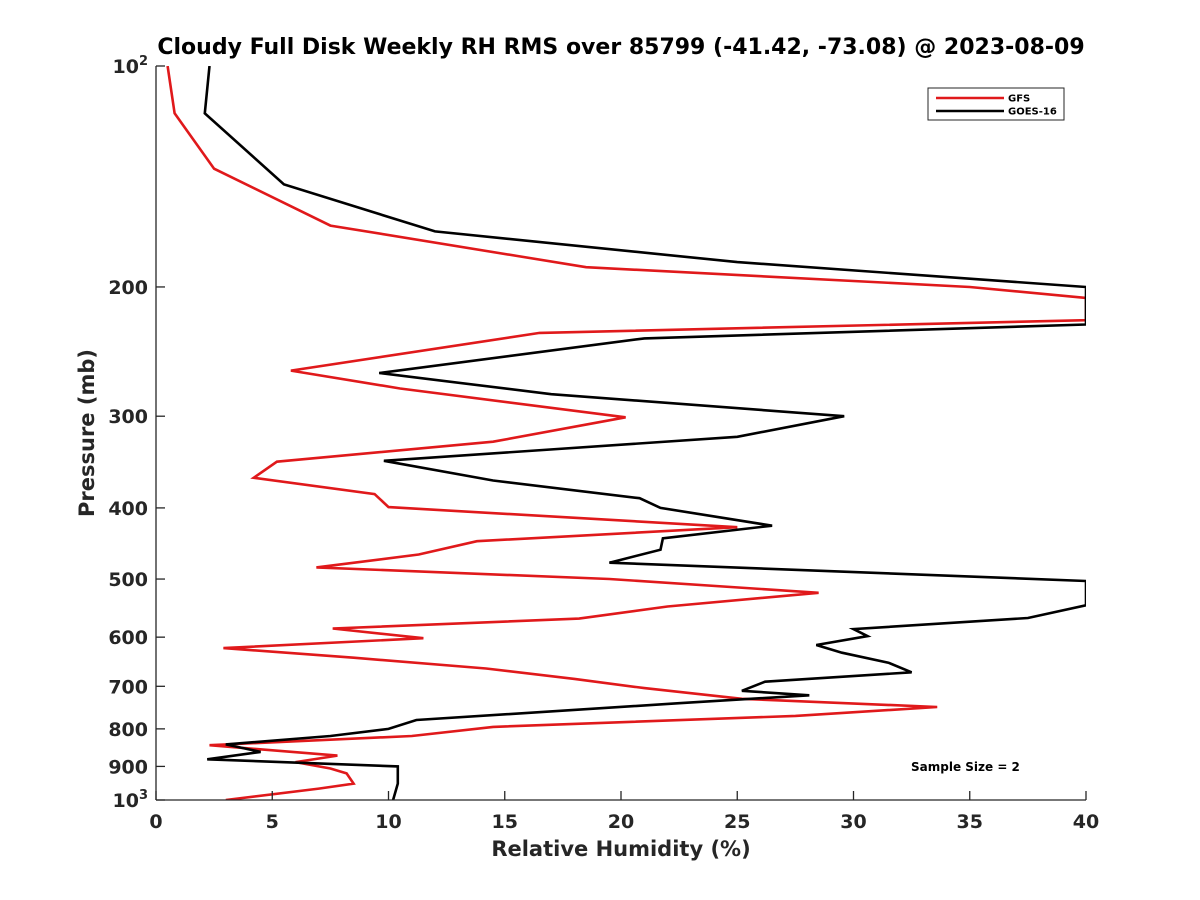 Image resolution: width=1200 pixels, height=900 pixels. What do you see at coordinates (128, 730) in the screenshot?
I see `y-tick-label: 800` at bounding box center [128, 730].